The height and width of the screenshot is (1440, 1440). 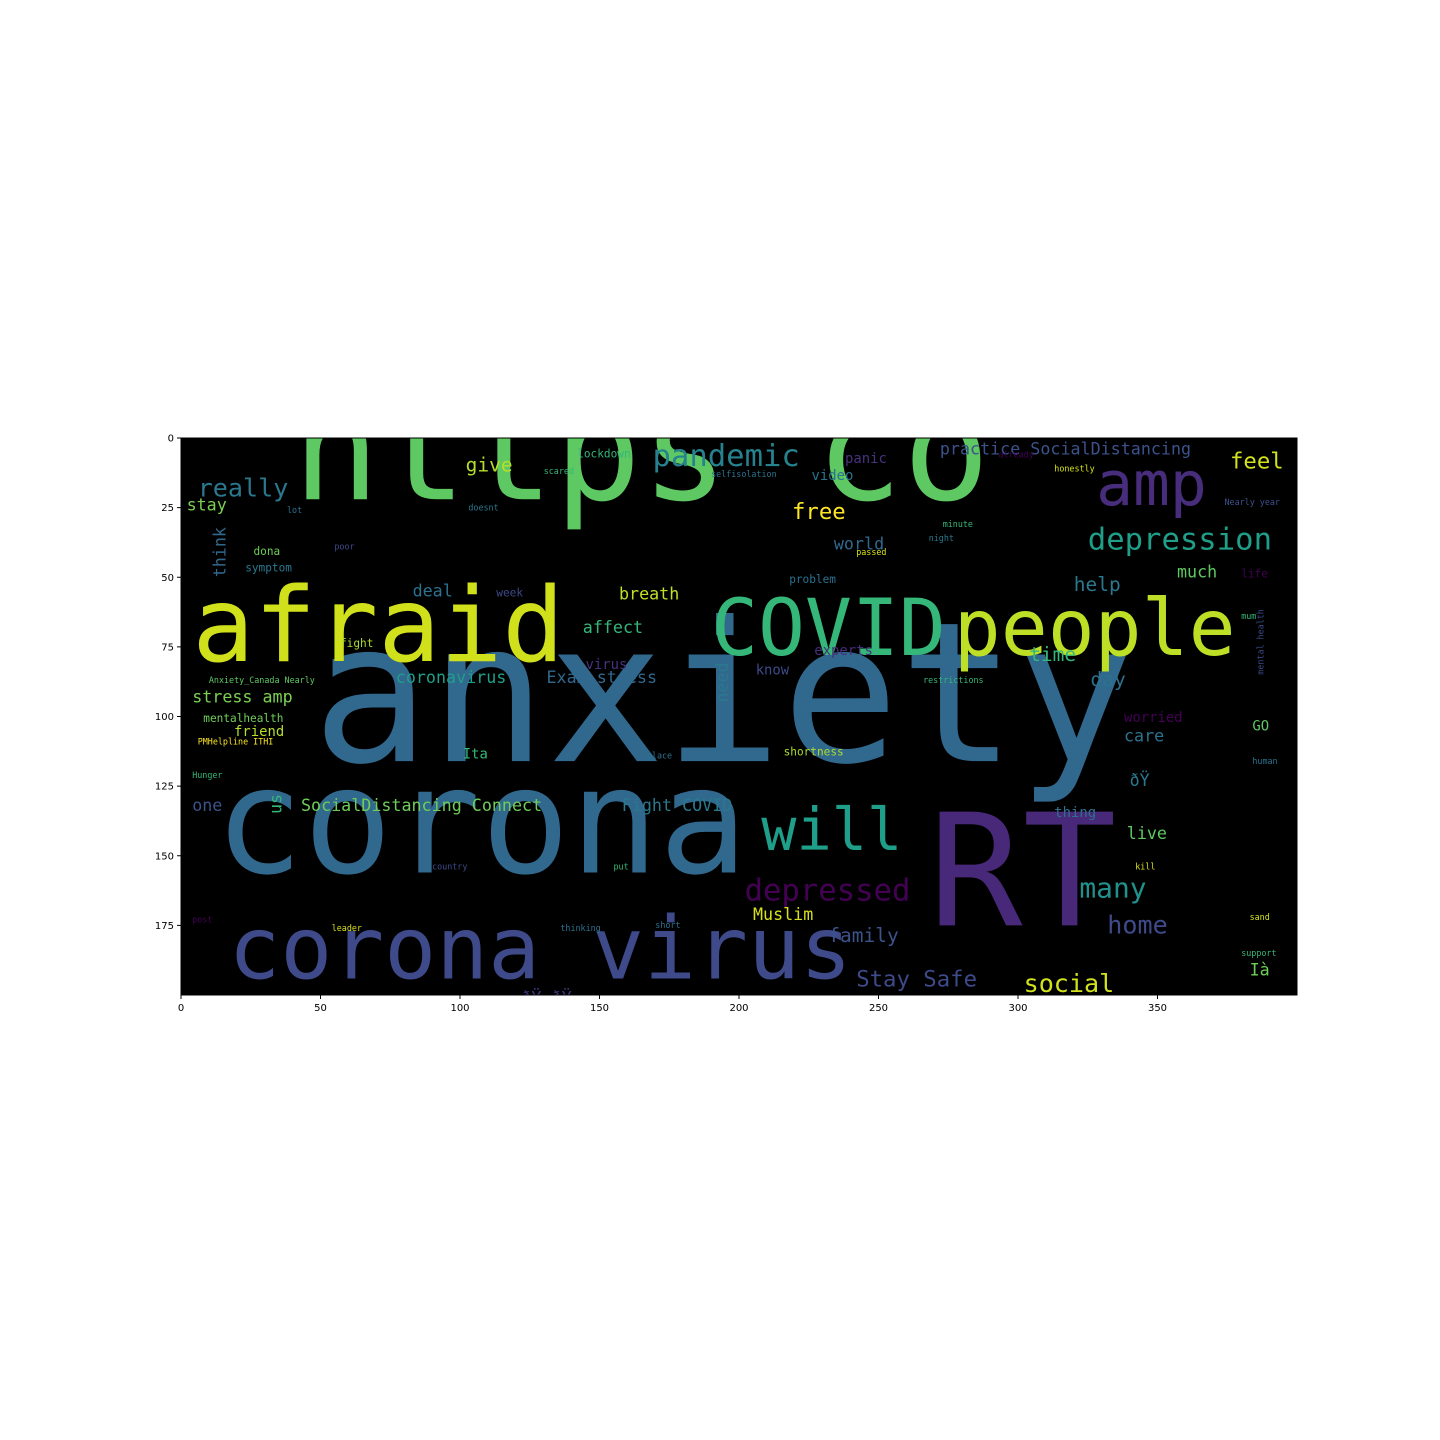 What do you see at coordinates (1175, 1000) in the screenshot?
I see `cloud-word: restrictions post` at bounding box center [1175, 1000].